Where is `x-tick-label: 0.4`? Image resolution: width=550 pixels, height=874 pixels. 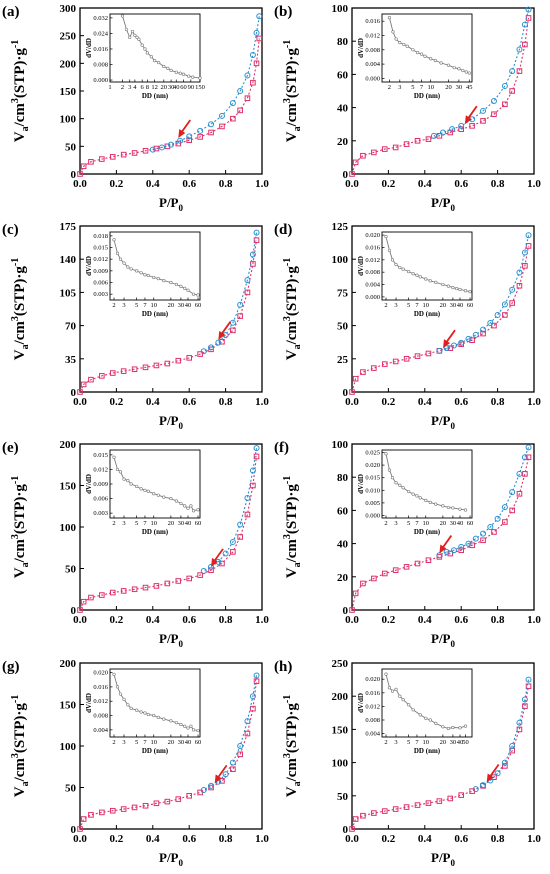 x-tick-label: 0.4 is located at coordinates (153, 620).